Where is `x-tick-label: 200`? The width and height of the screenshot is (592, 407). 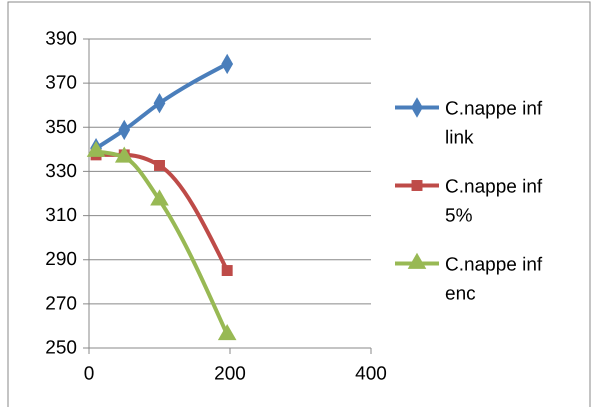
x-tick-label: 200 is located at coordinates (230, 374).